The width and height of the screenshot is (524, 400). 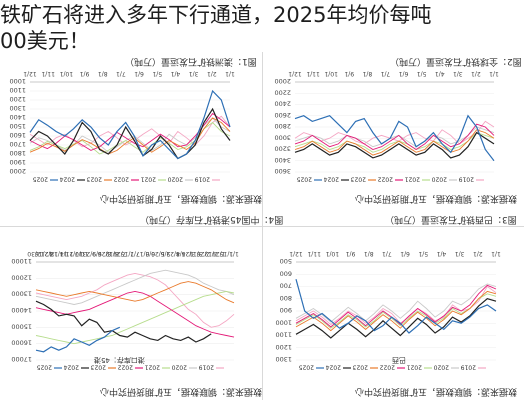 What do you see at coordinates (283, 359) in the screenshot?
I see `y-tick-label: 1300` at bounding box center [283, 359].